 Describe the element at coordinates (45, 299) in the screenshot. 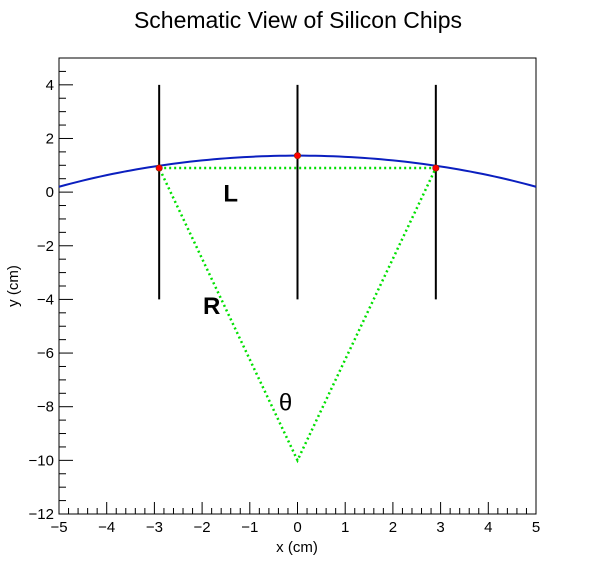

I see `y-tick-label: −4` at that location.